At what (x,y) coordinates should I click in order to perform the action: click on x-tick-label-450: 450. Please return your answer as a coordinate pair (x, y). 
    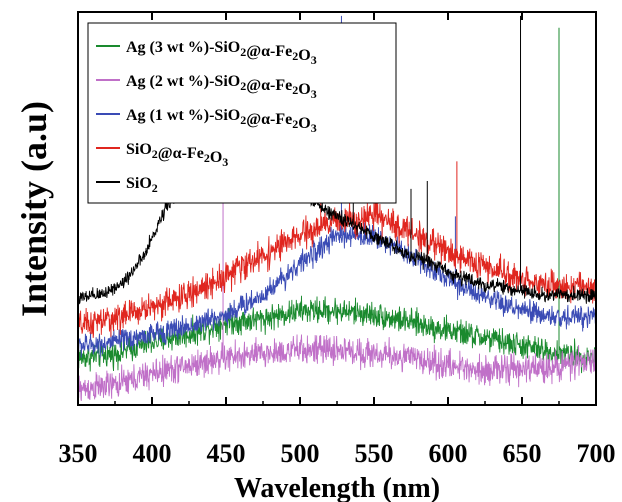
    Looking at the image, I should click on (226, 453).